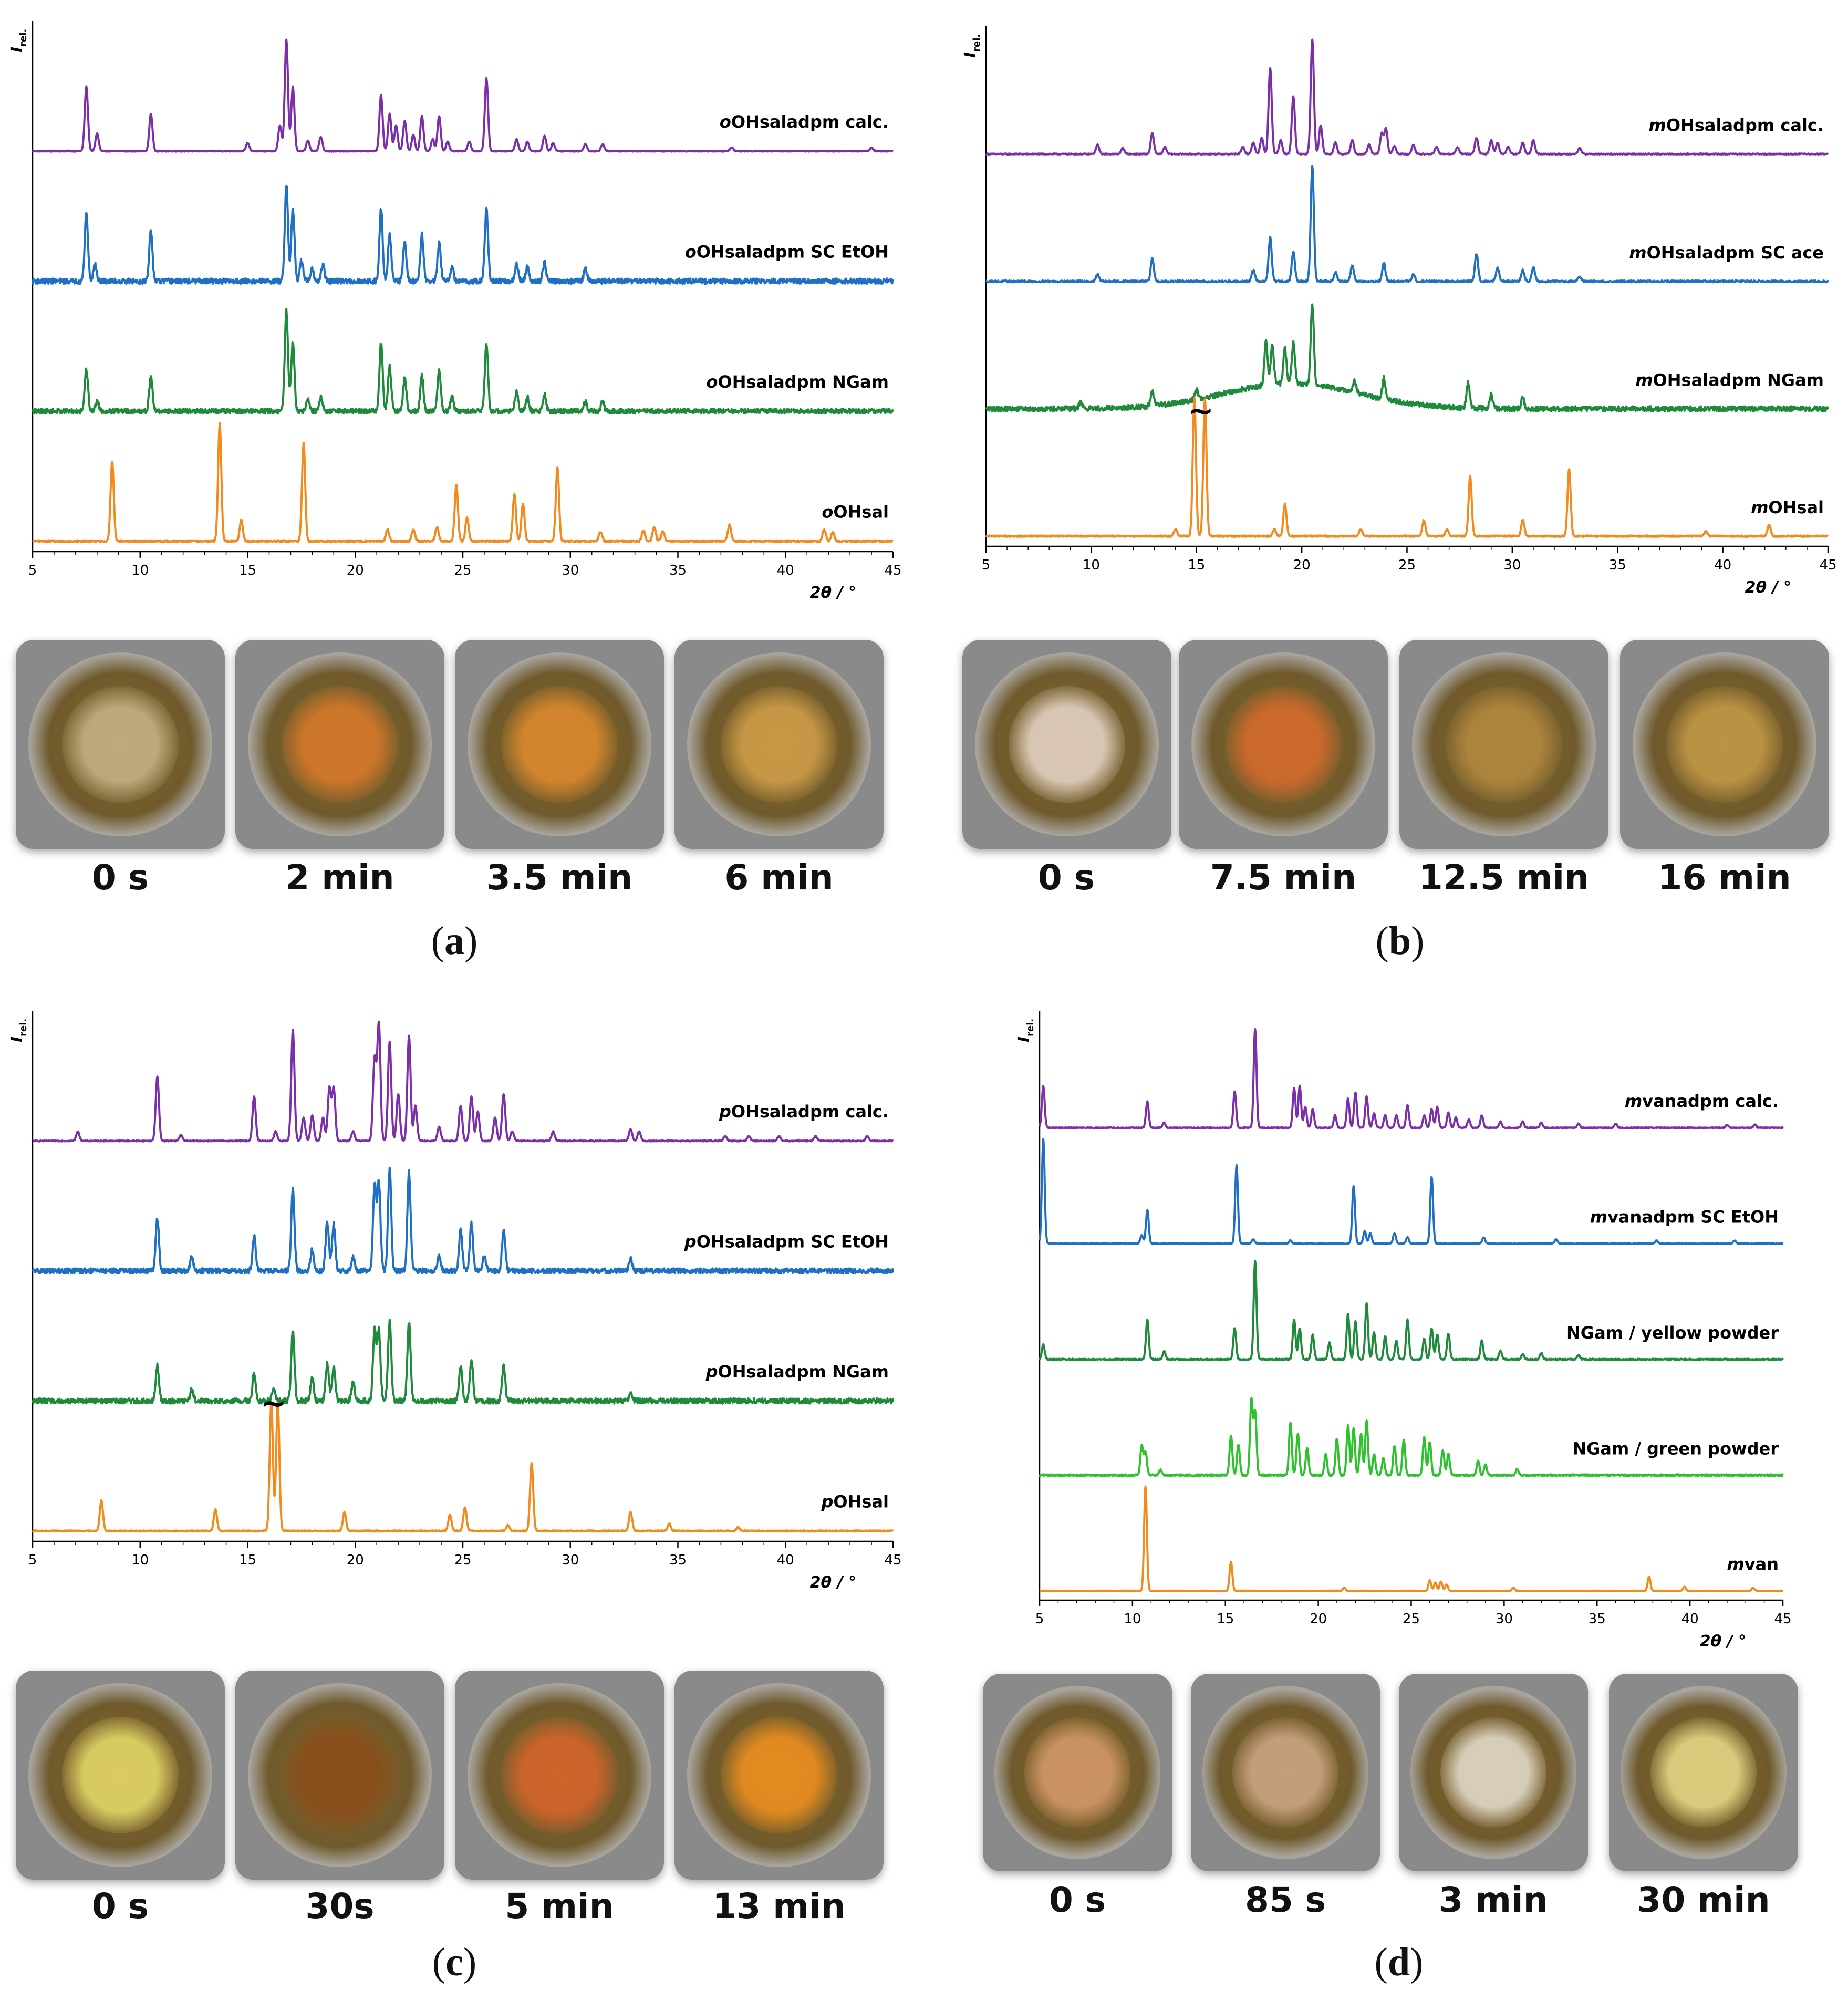 The height and width of the screenshot is (1990, 1848). What do you see at coordinates (1726, 253) in the screenshot?
I see `series-label: mOHsaladpm SC ace` at bounding box center [1726, 253].